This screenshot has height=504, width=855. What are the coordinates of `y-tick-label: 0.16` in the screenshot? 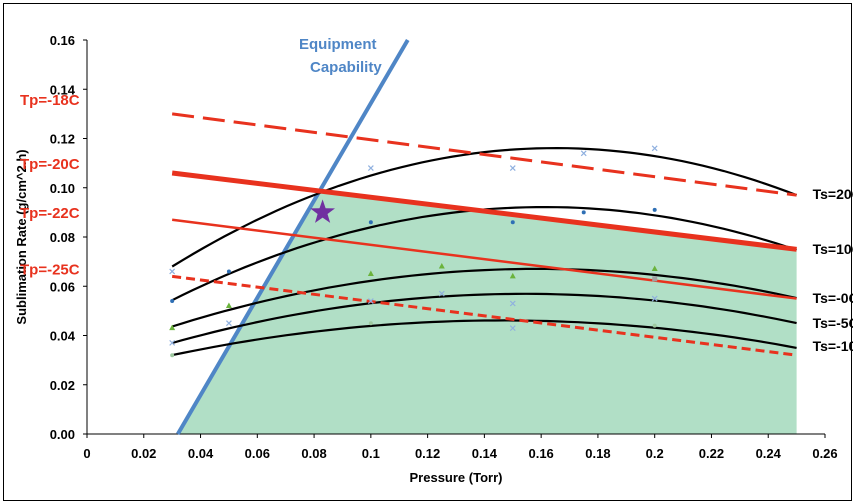 It's located at (62, 40).